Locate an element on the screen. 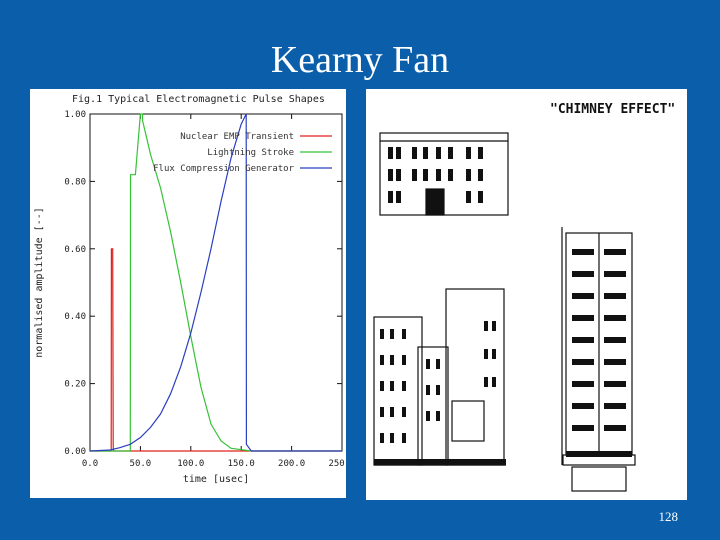  y-tick-label: 1.00 is located at coordinates (75, 115).